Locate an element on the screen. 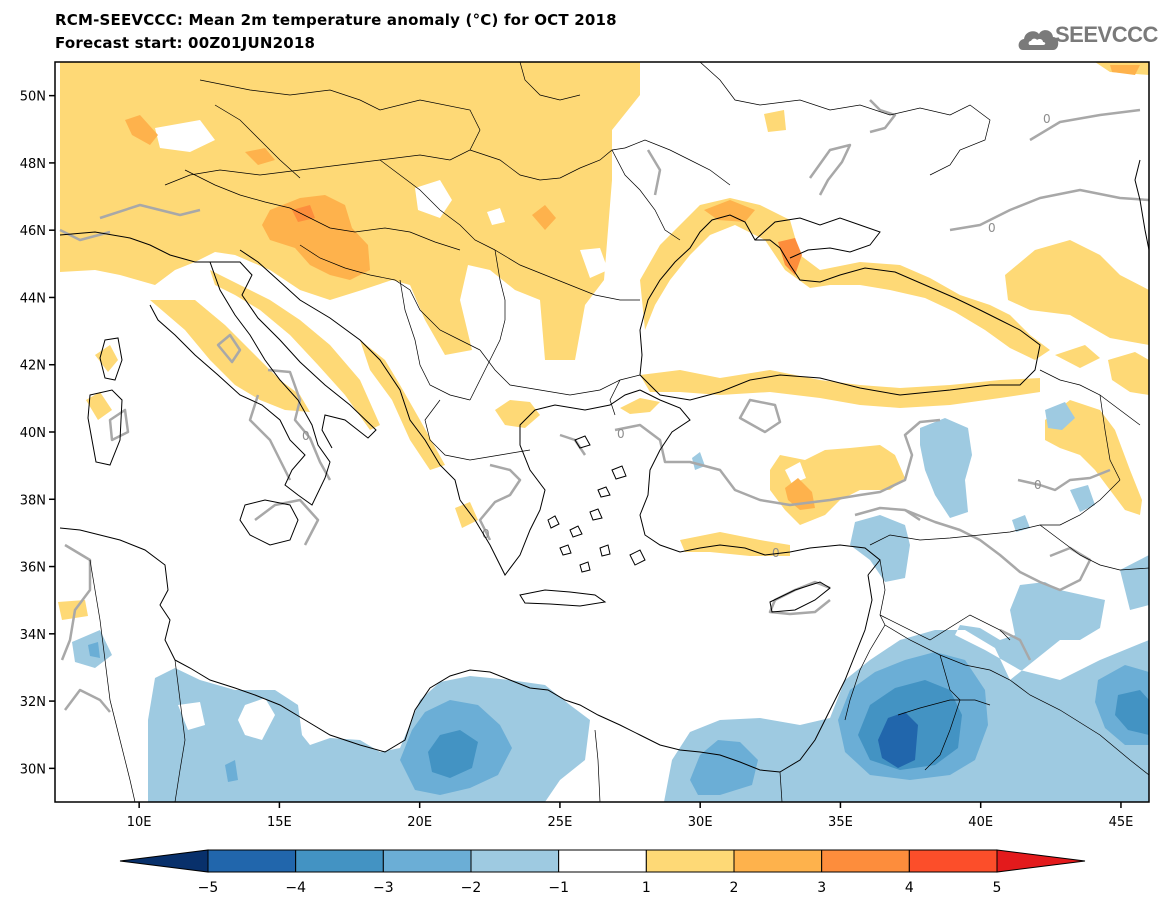 Image resolution: width=1165 pixels, height=907 pixels. lon-tick-label: 20E is located at coordinates (419, 822).